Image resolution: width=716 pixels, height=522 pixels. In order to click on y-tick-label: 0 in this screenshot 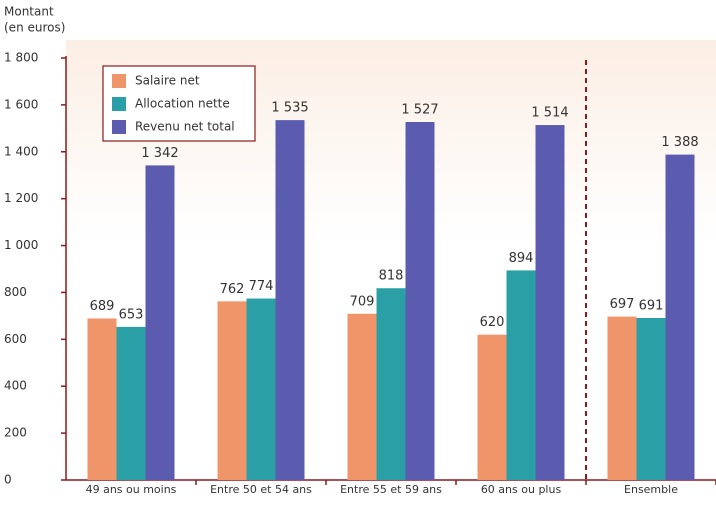, I will do `click(8, 480)`.